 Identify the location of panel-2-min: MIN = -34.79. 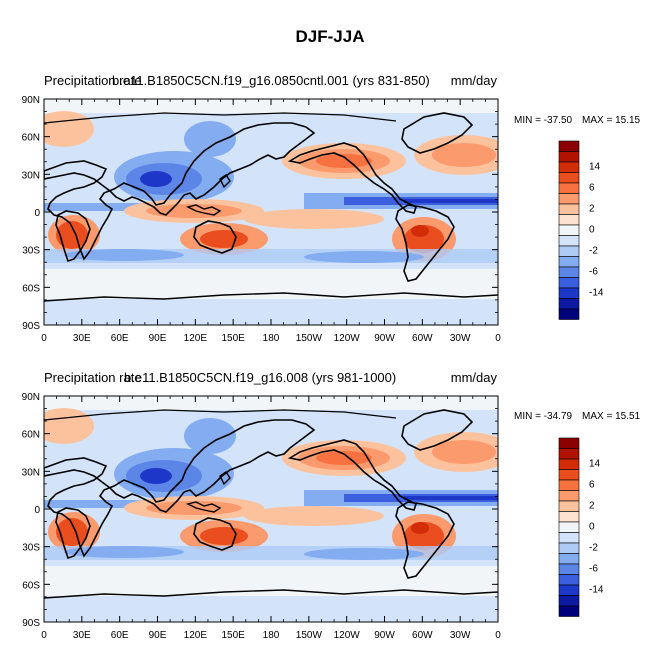
(543, 416).